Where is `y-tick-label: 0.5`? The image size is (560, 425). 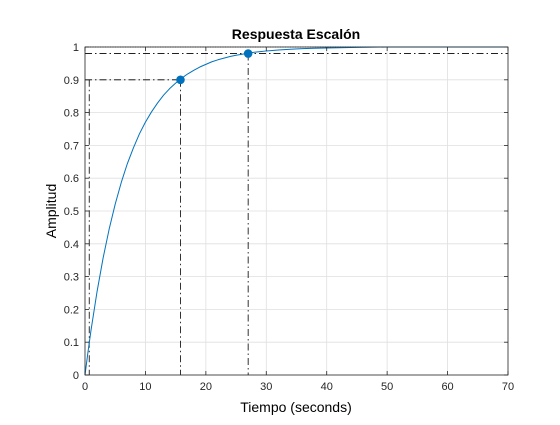
y-tick-label: 0.5 is located at coordinates (71, 212).